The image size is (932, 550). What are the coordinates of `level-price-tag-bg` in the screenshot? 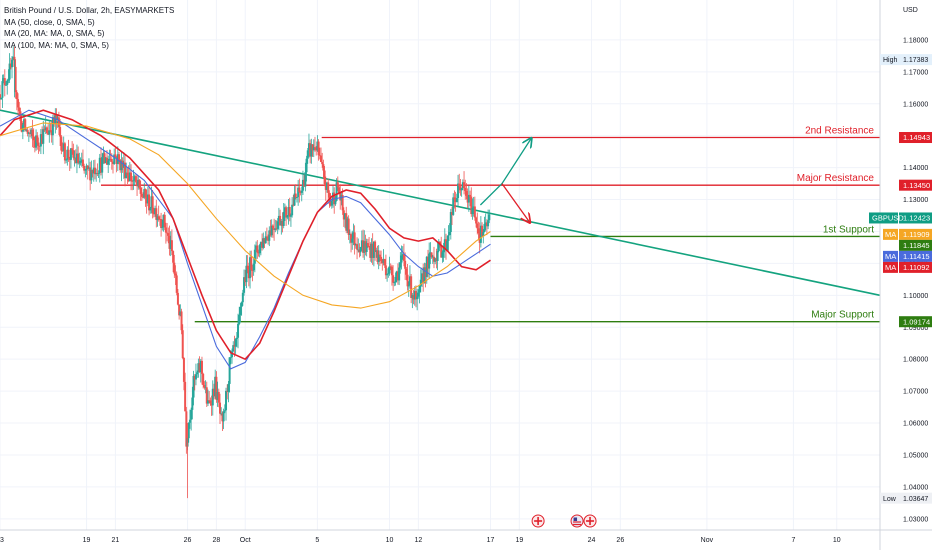 It's located at (915, 138).